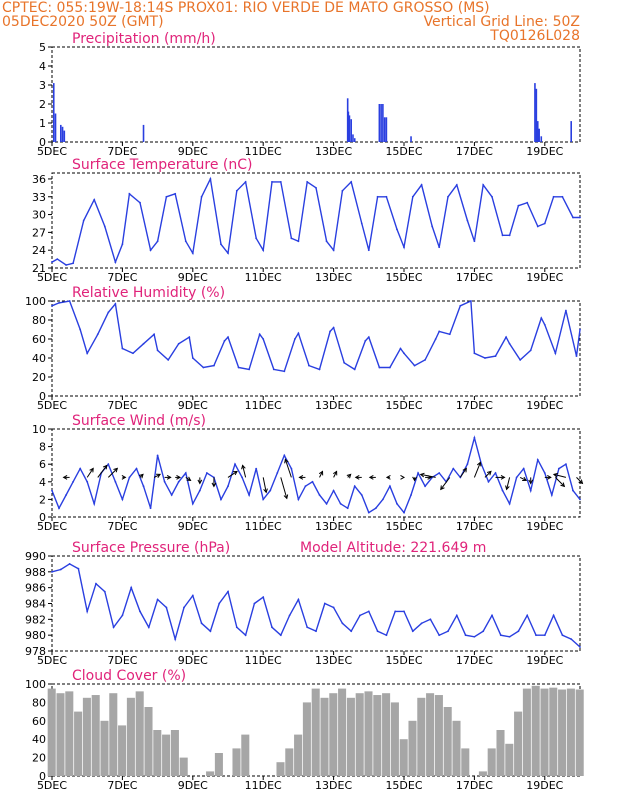 This screenshot has height=800, width=618. Describe the element at coordinates (316, 603) in the screenshot. I see `surface-pressure-frame` at that location.